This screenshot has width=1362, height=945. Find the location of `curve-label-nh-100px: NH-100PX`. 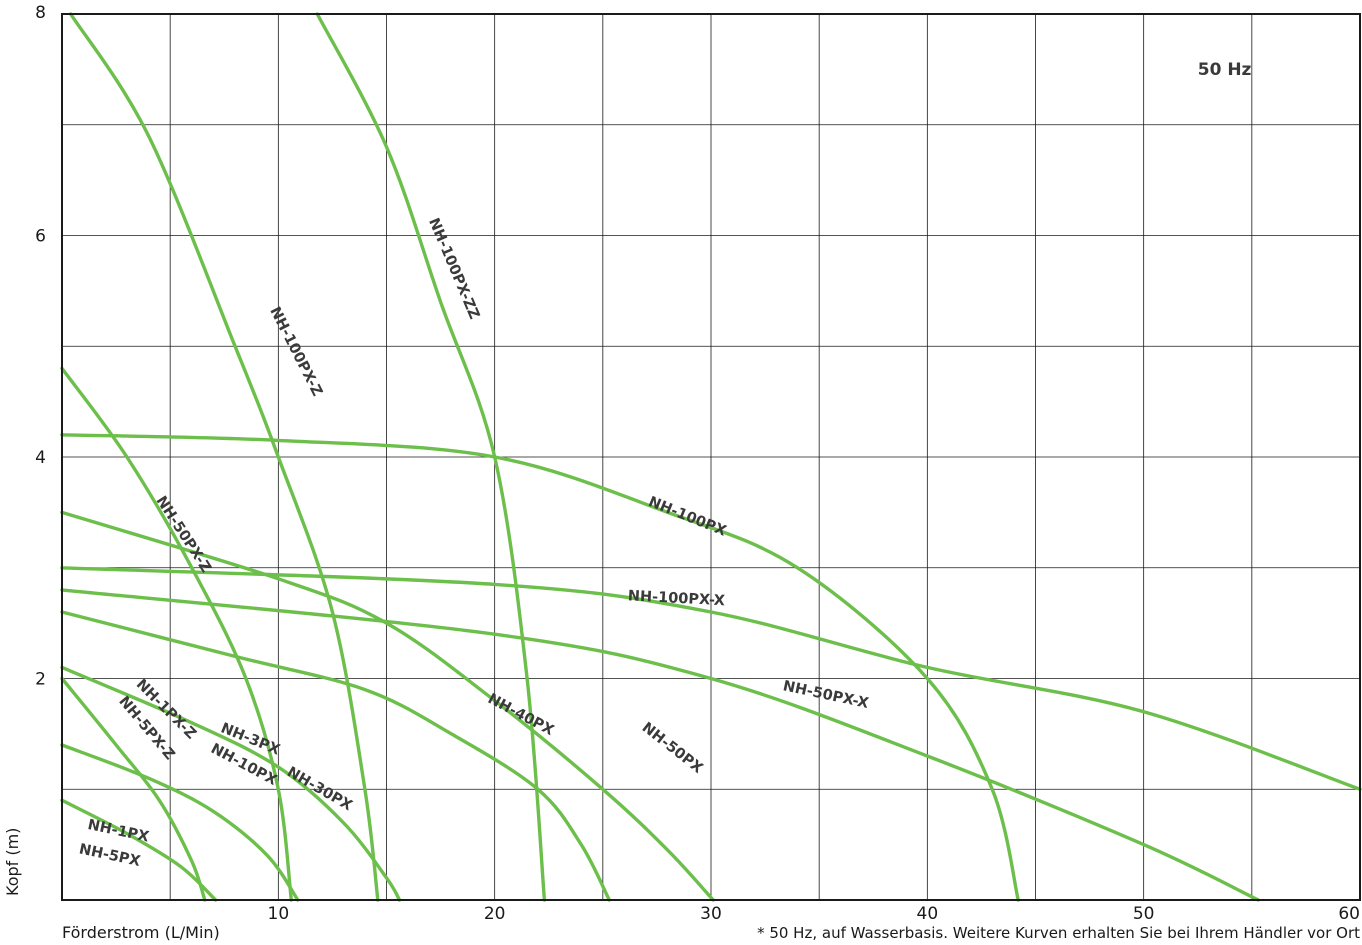

curve-label-nh-100px: NH-100PX is located at coordinates (687, 517).